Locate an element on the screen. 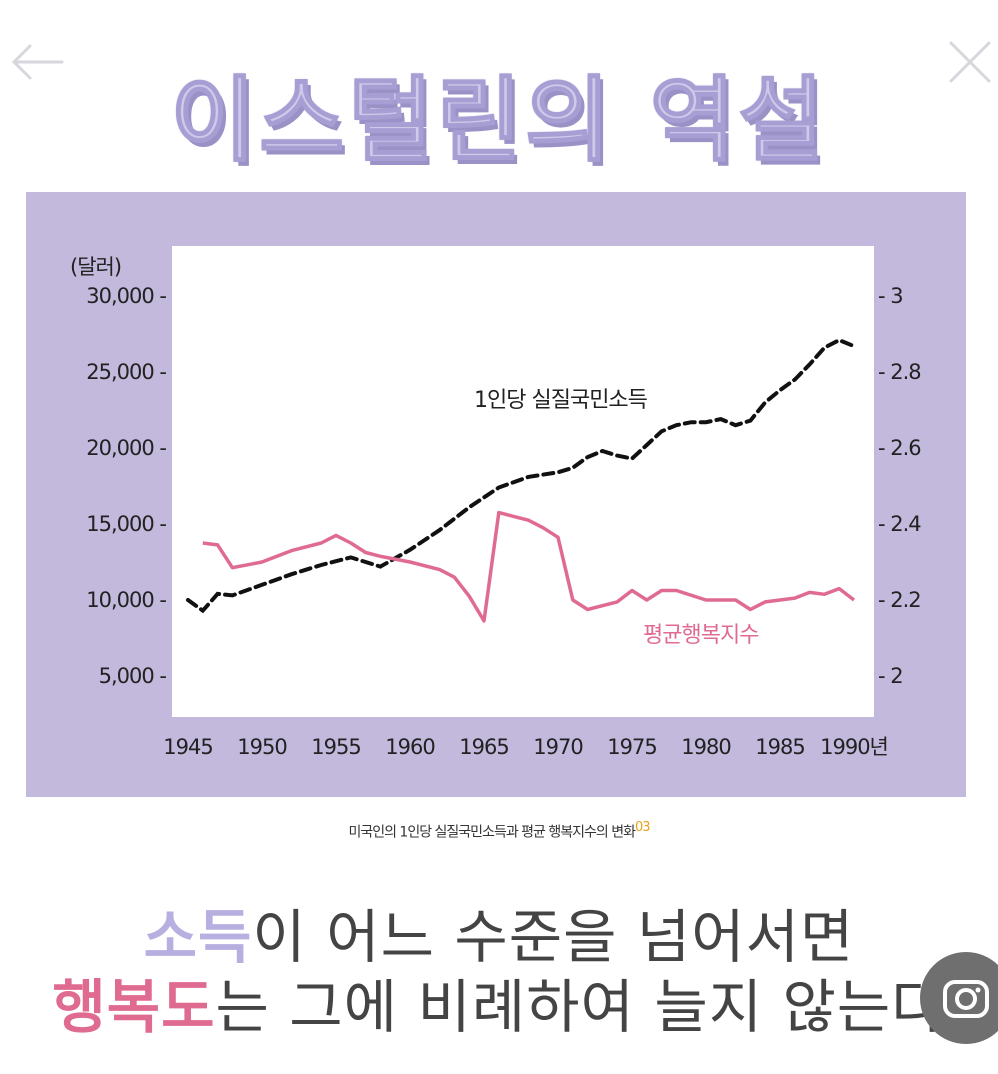  headline-text-1: 이 어느 수준을 넘어서면 is located at coordinates (553, 937).